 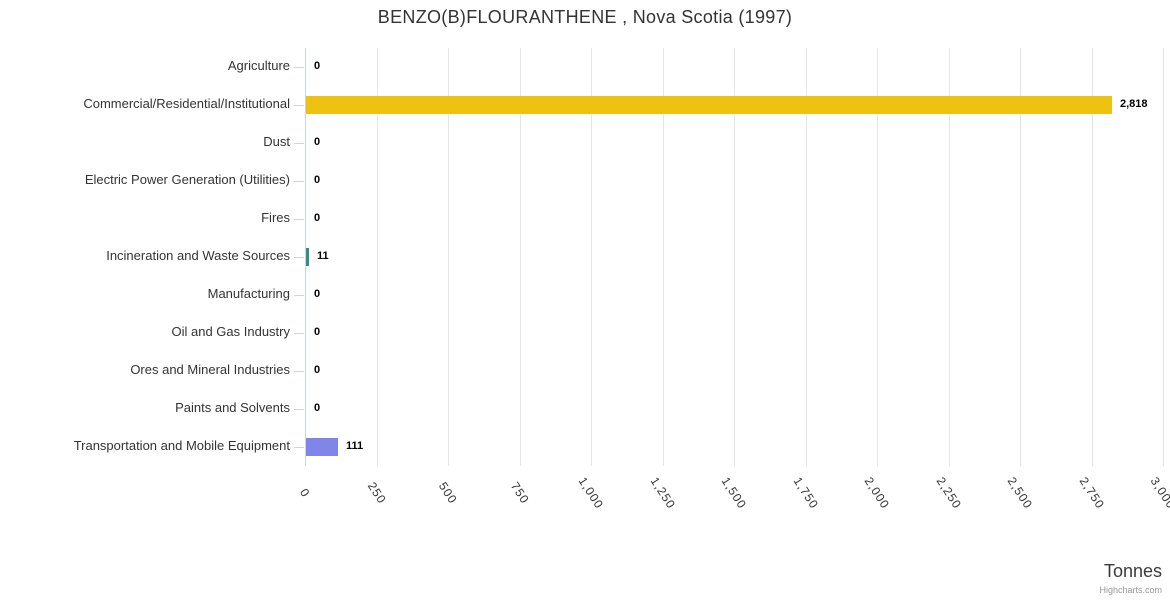 I want to click on value-axis-tick-label: 250, so click(x=377, y=493).